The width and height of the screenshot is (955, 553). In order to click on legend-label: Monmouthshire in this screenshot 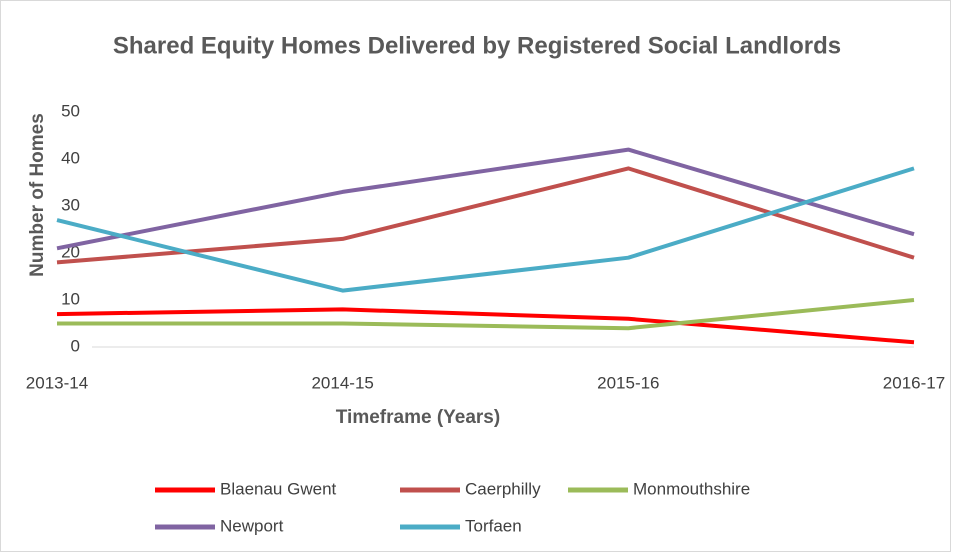, I will do `click(691, 488)`.